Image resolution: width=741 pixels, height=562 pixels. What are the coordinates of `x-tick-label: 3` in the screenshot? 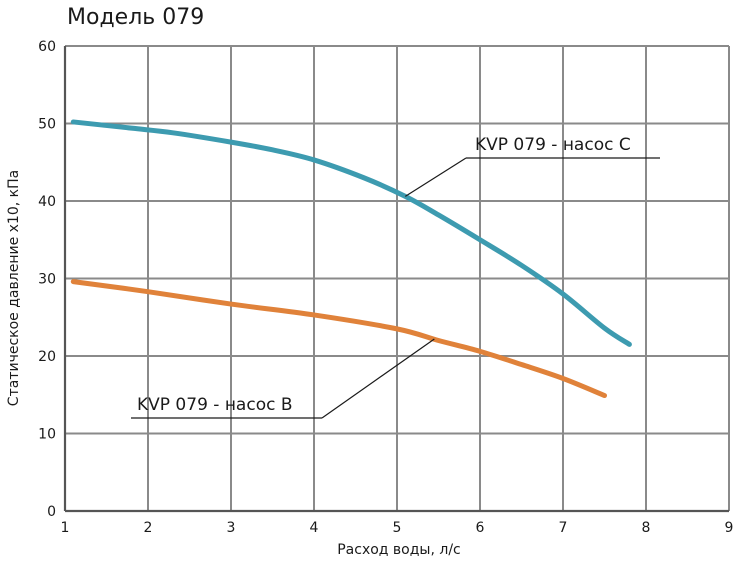 It's located at (231, 528).